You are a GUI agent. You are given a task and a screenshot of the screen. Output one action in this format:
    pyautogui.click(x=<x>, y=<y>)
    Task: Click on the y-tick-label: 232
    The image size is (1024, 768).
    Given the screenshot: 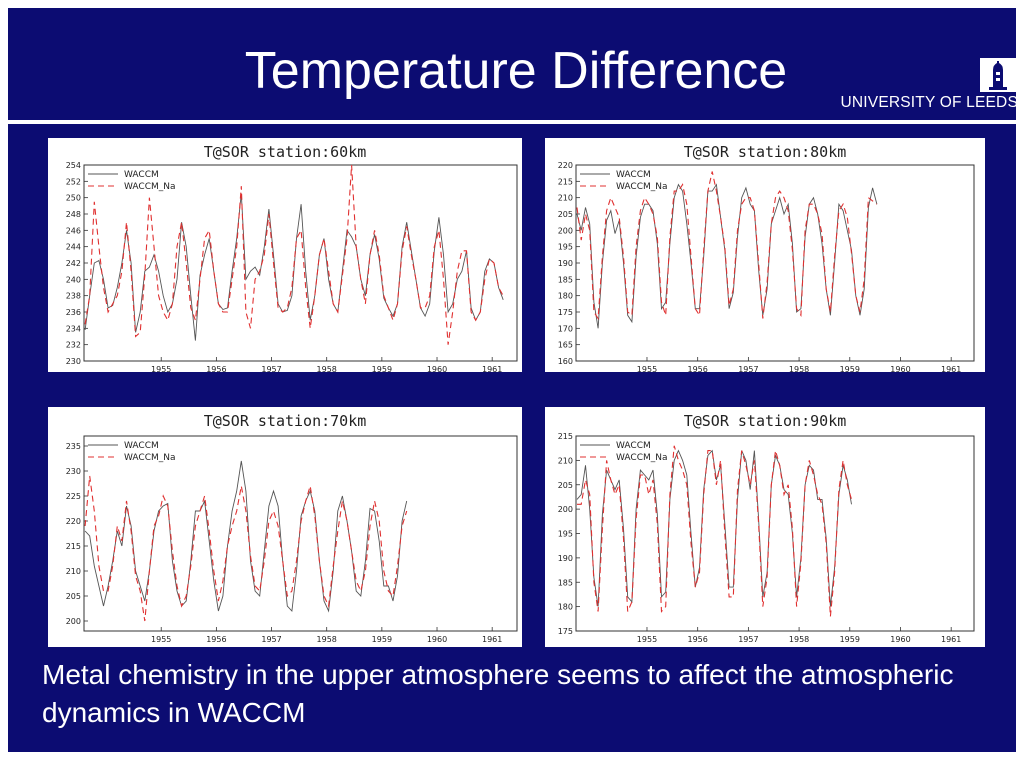 What is the action you would take?
    pyautogui.click(x=73, y=345)
    